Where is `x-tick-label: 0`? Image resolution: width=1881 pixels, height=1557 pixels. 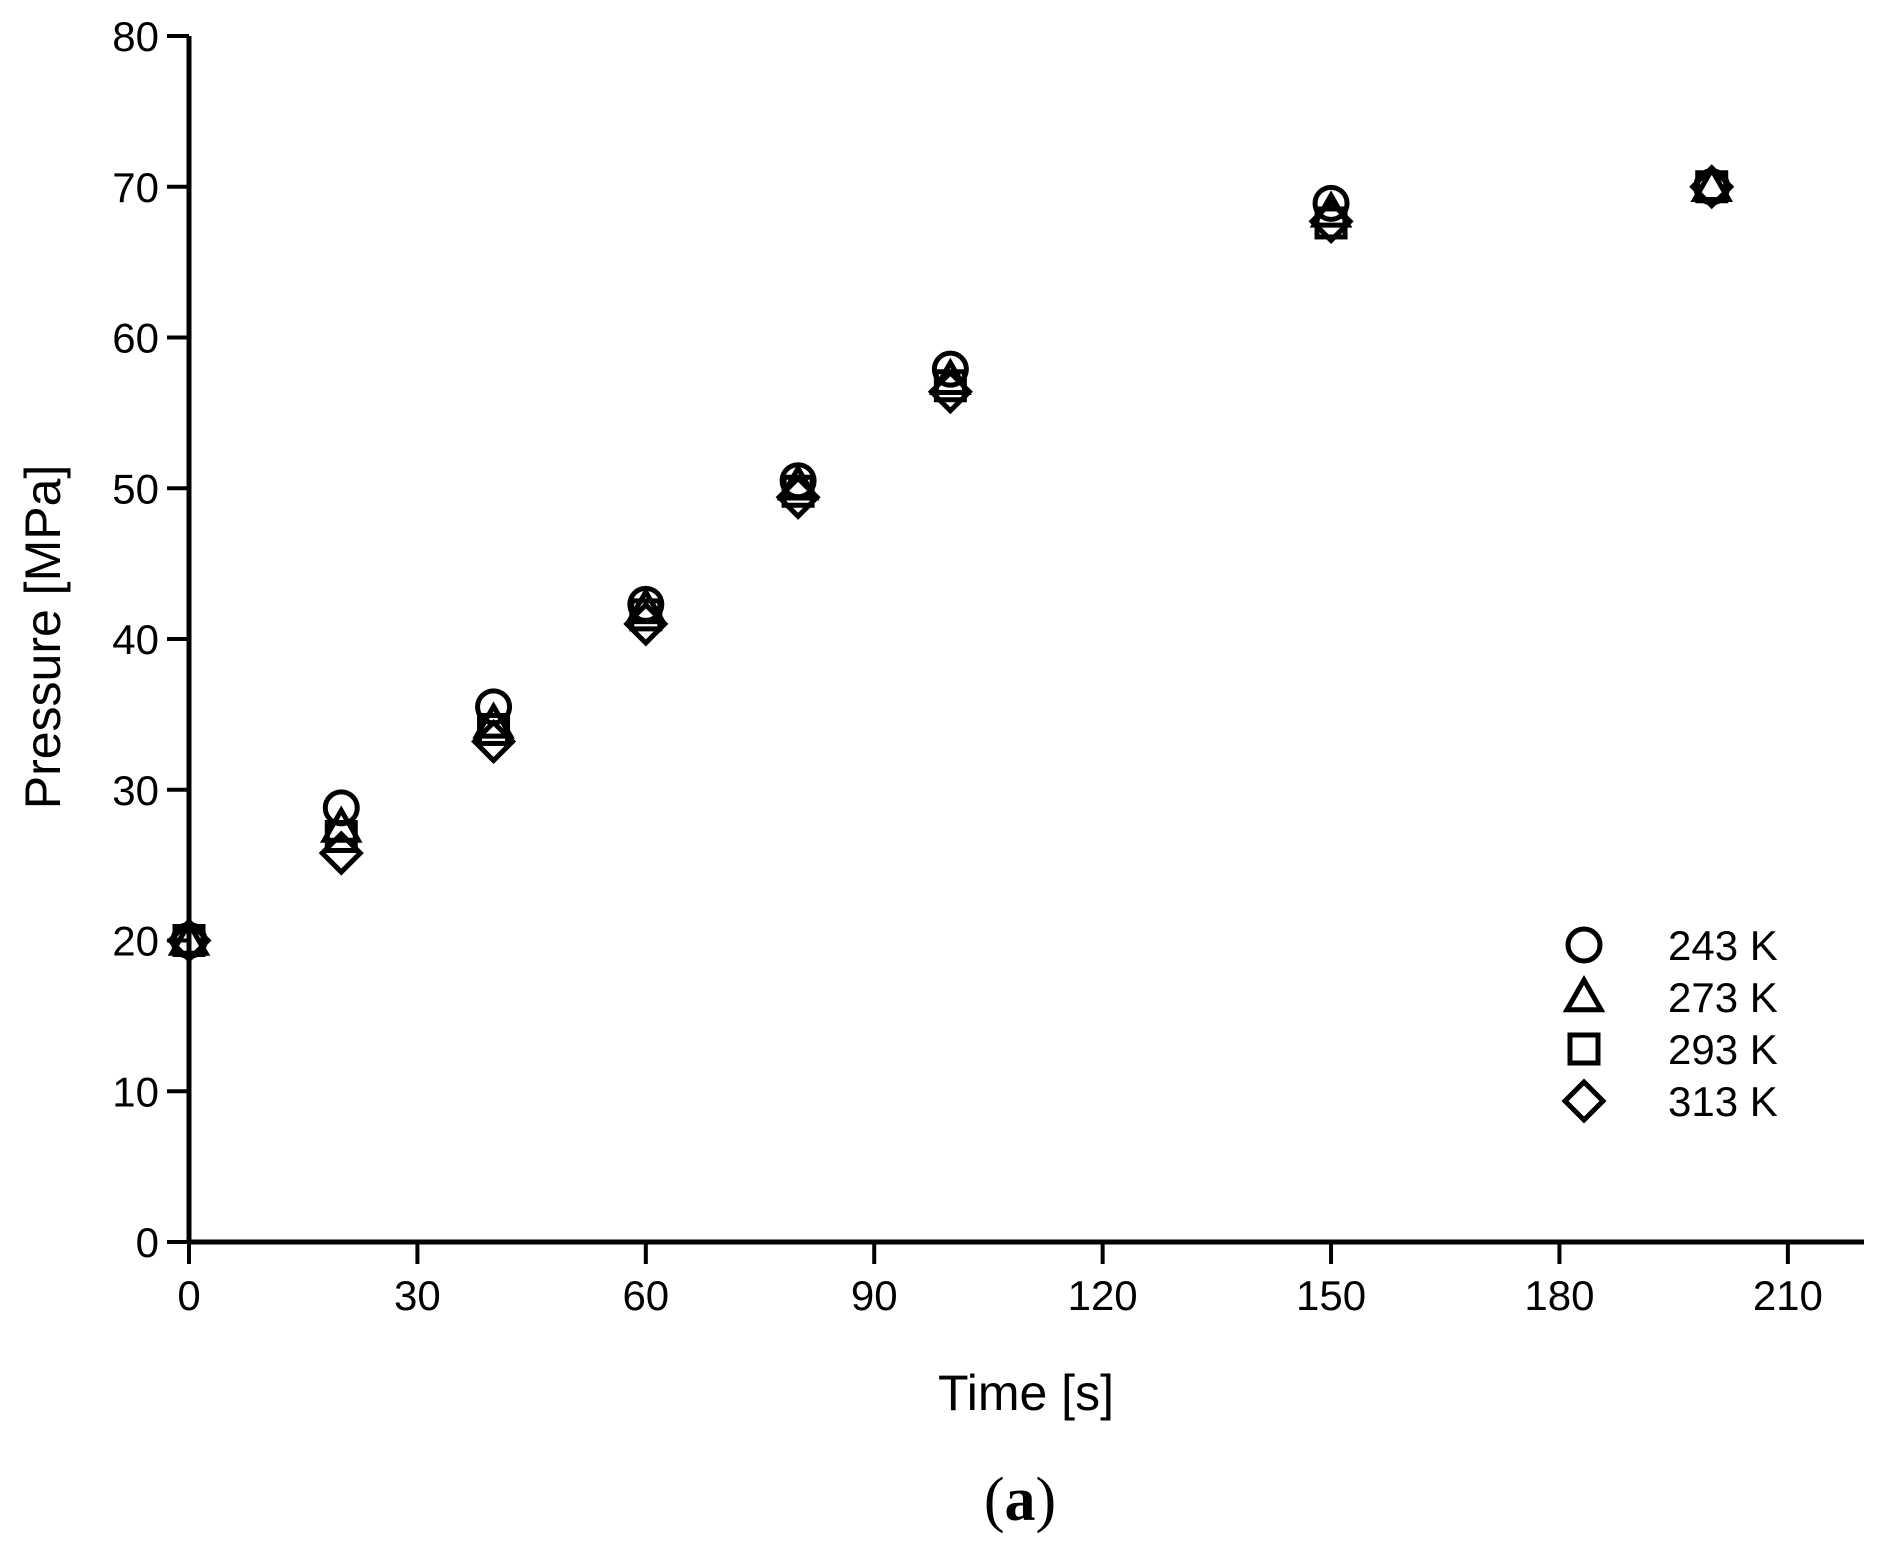 x-tick-label: 0 is located at coordinates (188, 1295).